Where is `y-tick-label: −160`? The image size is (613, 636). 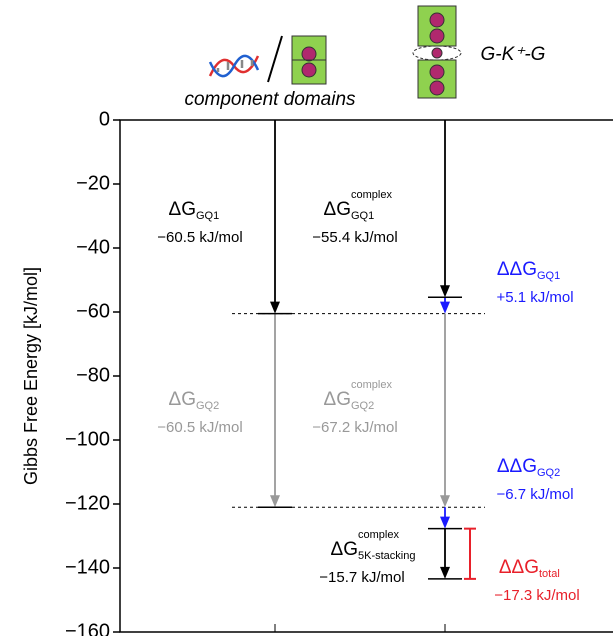 y-tick-label: −160 is located at coordinates (87, 628).